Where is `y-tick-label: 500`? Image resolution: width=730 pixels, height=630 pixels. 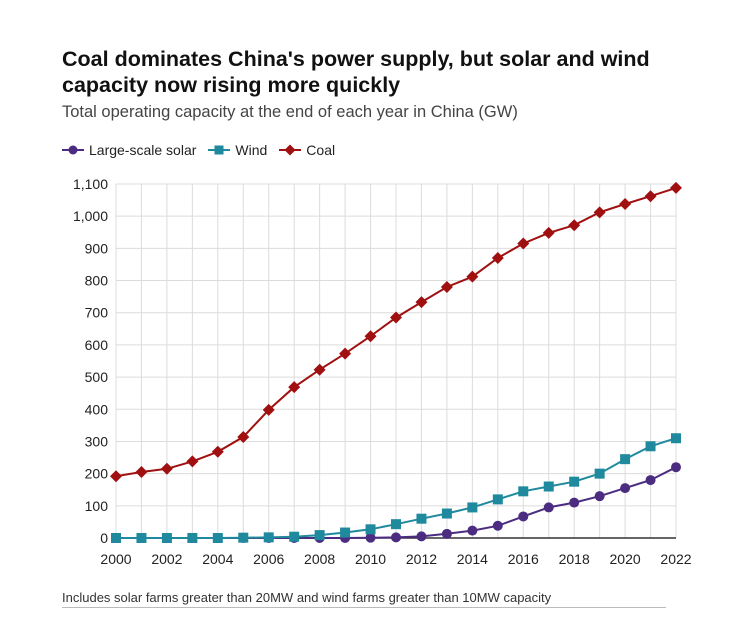
y-tick-label: 500 is located at coordinates (97, 377).